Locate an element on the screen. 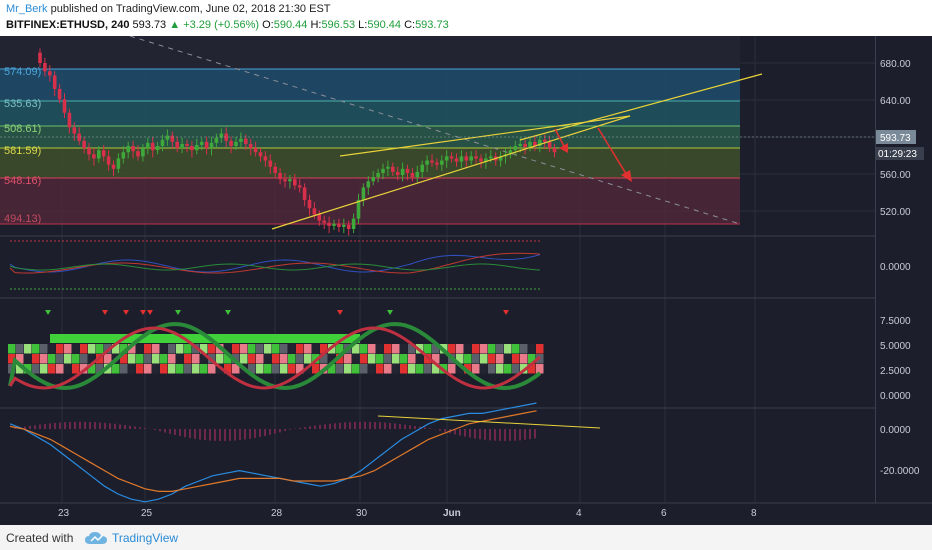 The image size is (932, 550). tradingview-brand: TradingView is located at coordinates (145, 538).